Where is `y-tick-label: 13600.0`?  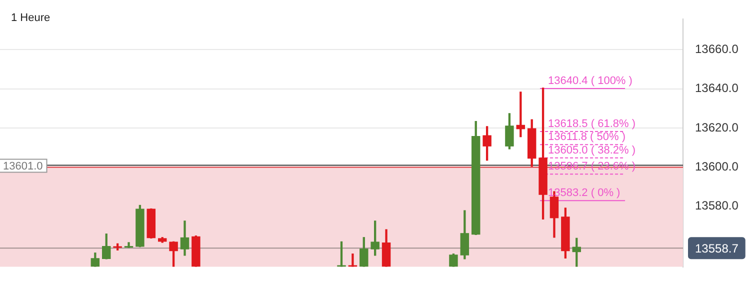
y-tick-label: 13600.0 is located at coordinates (717, 167).